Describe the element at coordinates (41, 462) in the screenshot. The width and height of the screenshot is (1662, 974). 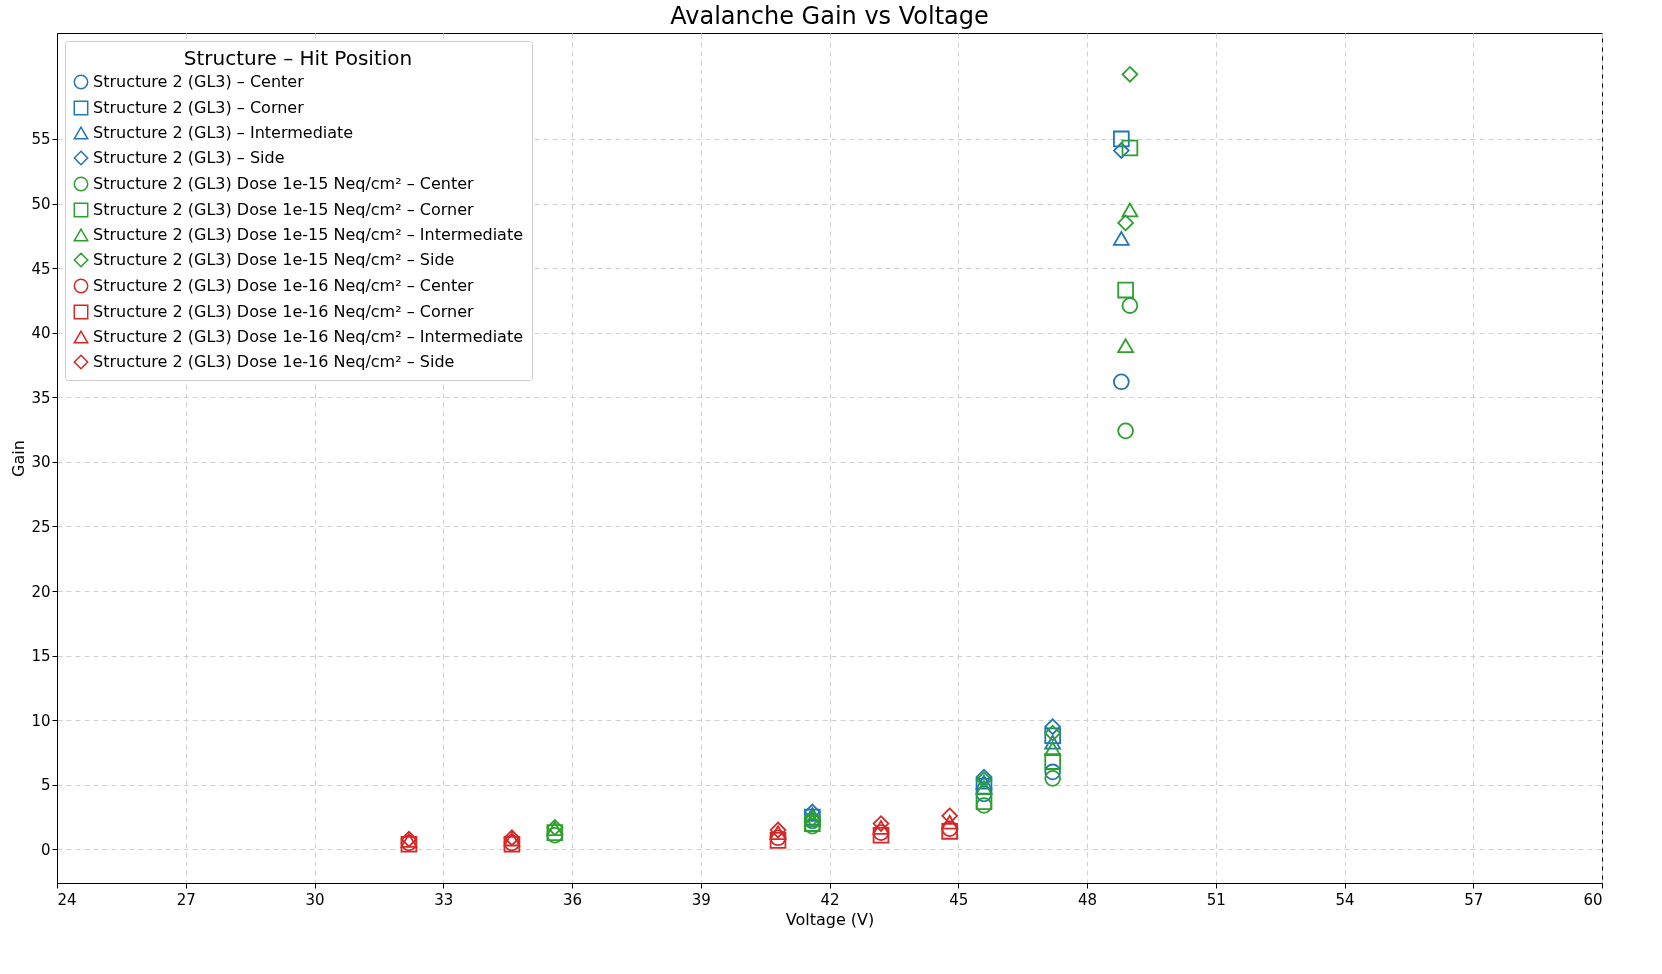
I see `y-tick-label: 30` at that location.